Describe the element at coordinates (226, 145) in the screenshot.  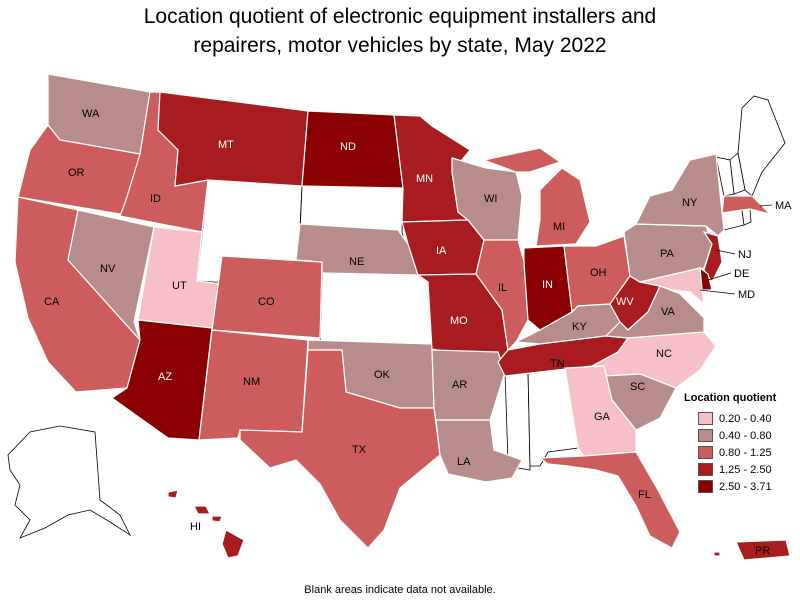
I see `label-mt: MT` at that location.